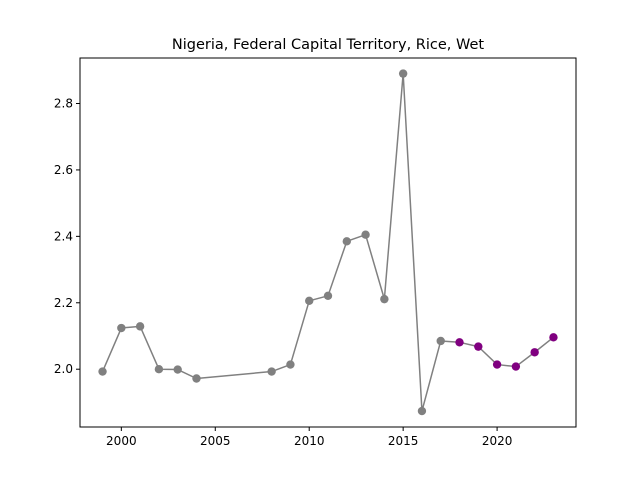 Image resolution: width=640 pixels, height=480 pixels. What do you see at coordinates (121, 441) in the screenshot?
I see `x-tick-label: 2000` at bounding box center [121, 441].